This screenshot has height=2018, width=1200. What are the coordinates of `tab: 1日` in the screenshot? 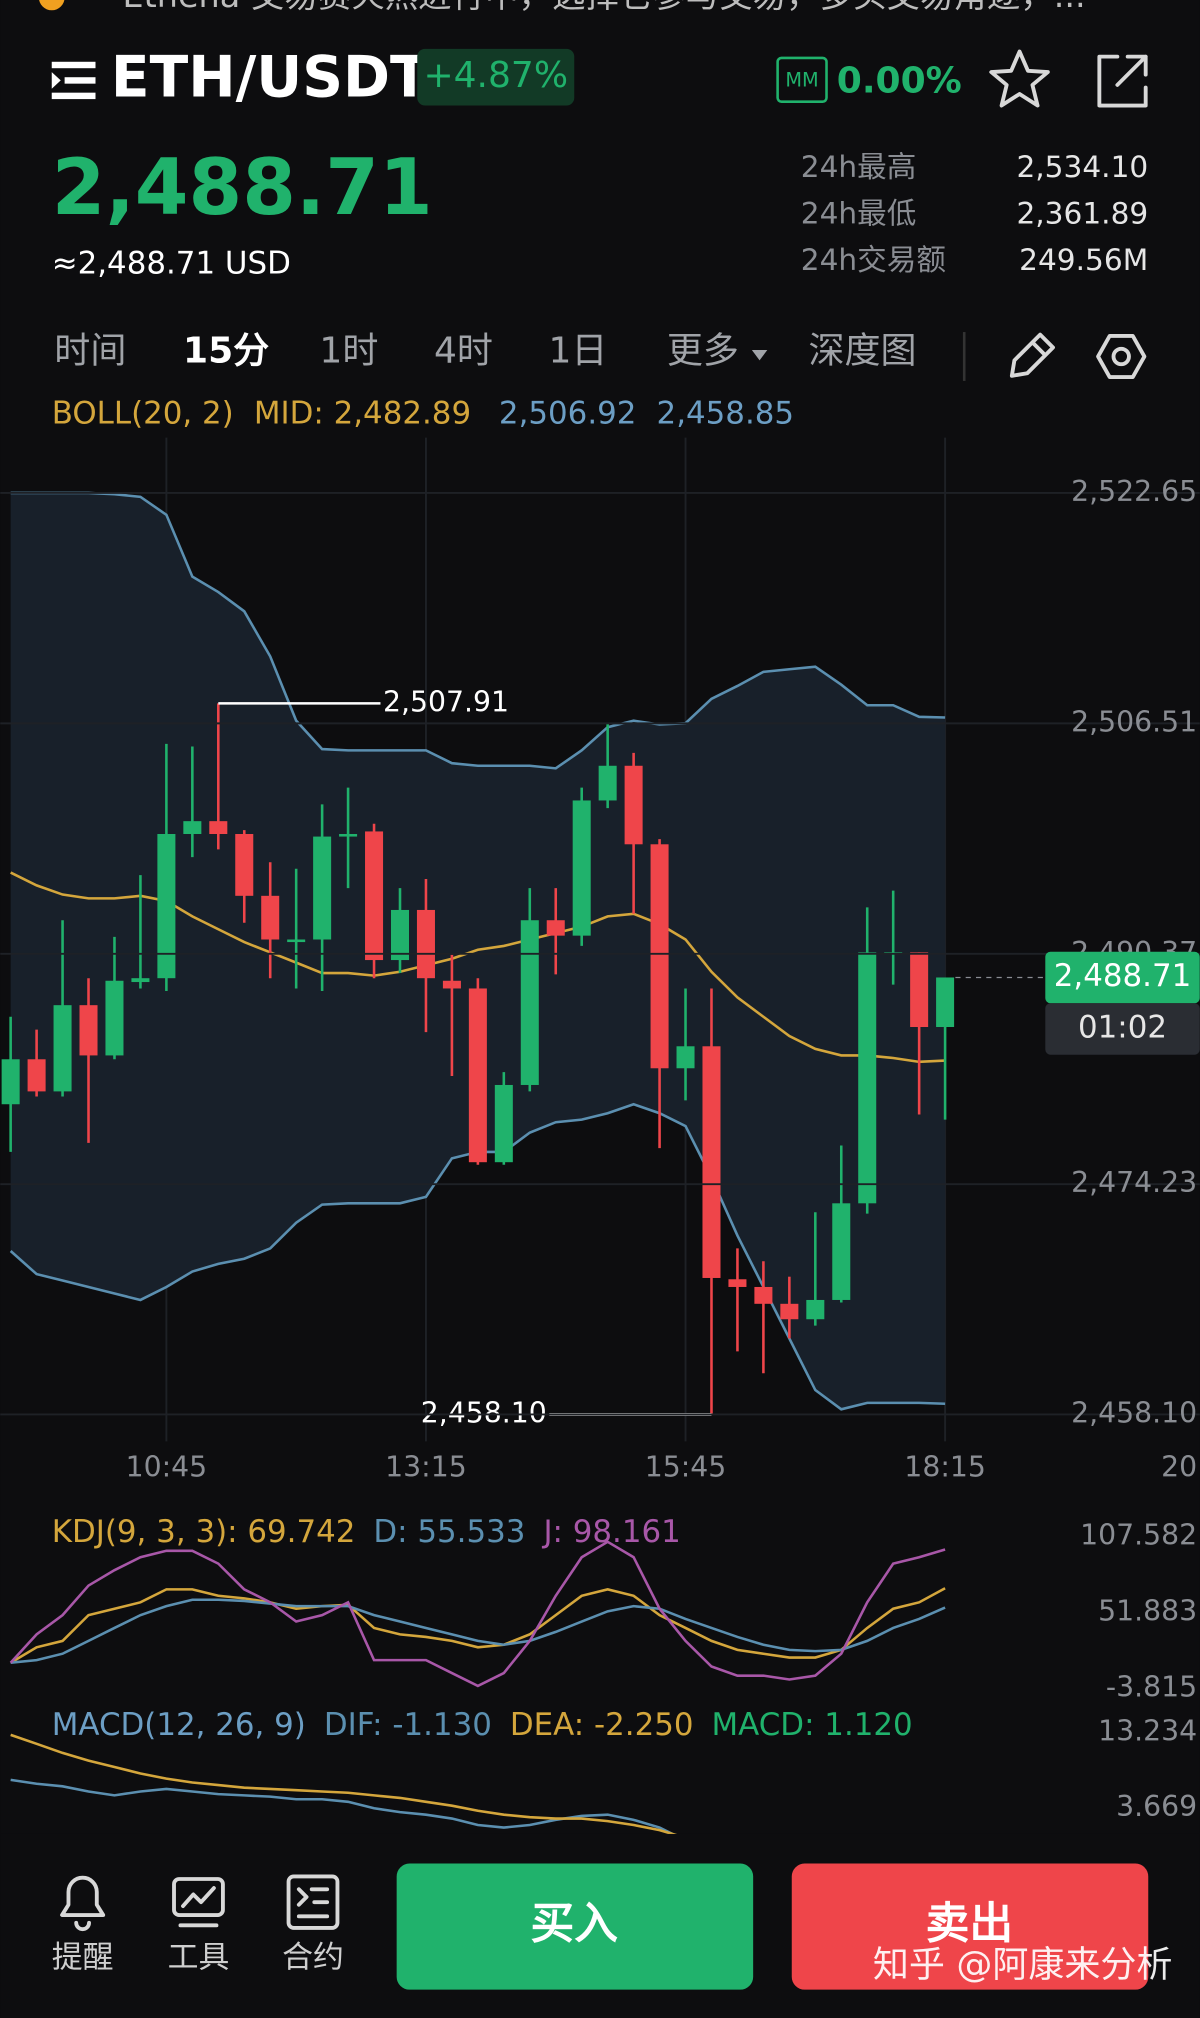 It's located at (578, 351).